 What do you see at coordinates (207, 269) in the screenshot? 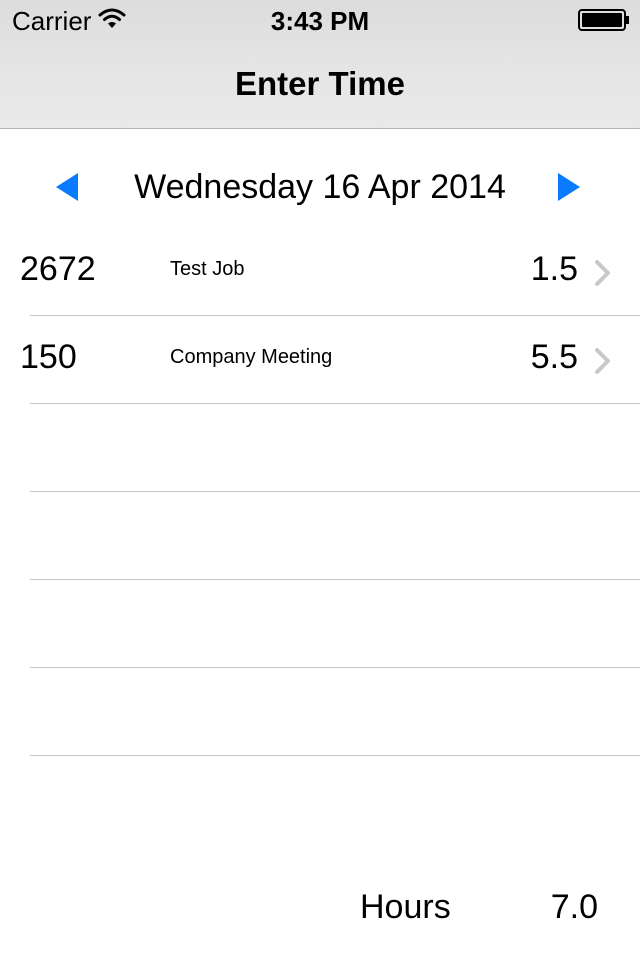
I see `job-name: Test Job` at bounding box center [207, 269].